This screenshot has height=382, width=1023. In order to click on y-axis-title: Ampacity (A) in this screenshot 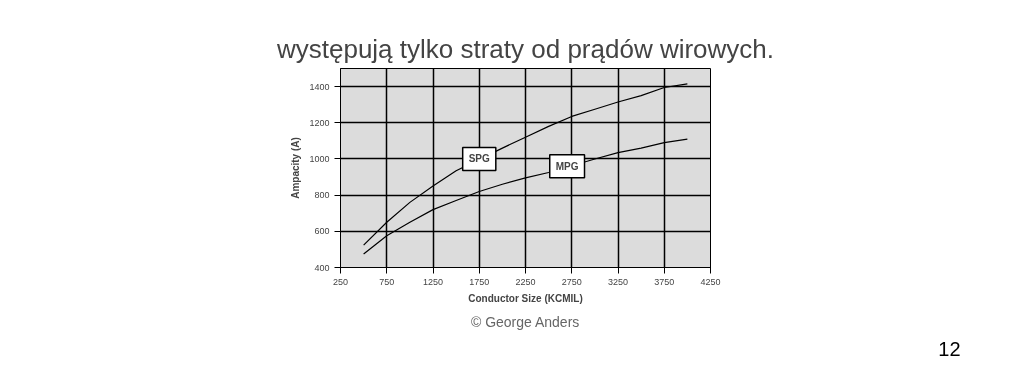, I will do `click(296, 168)`.